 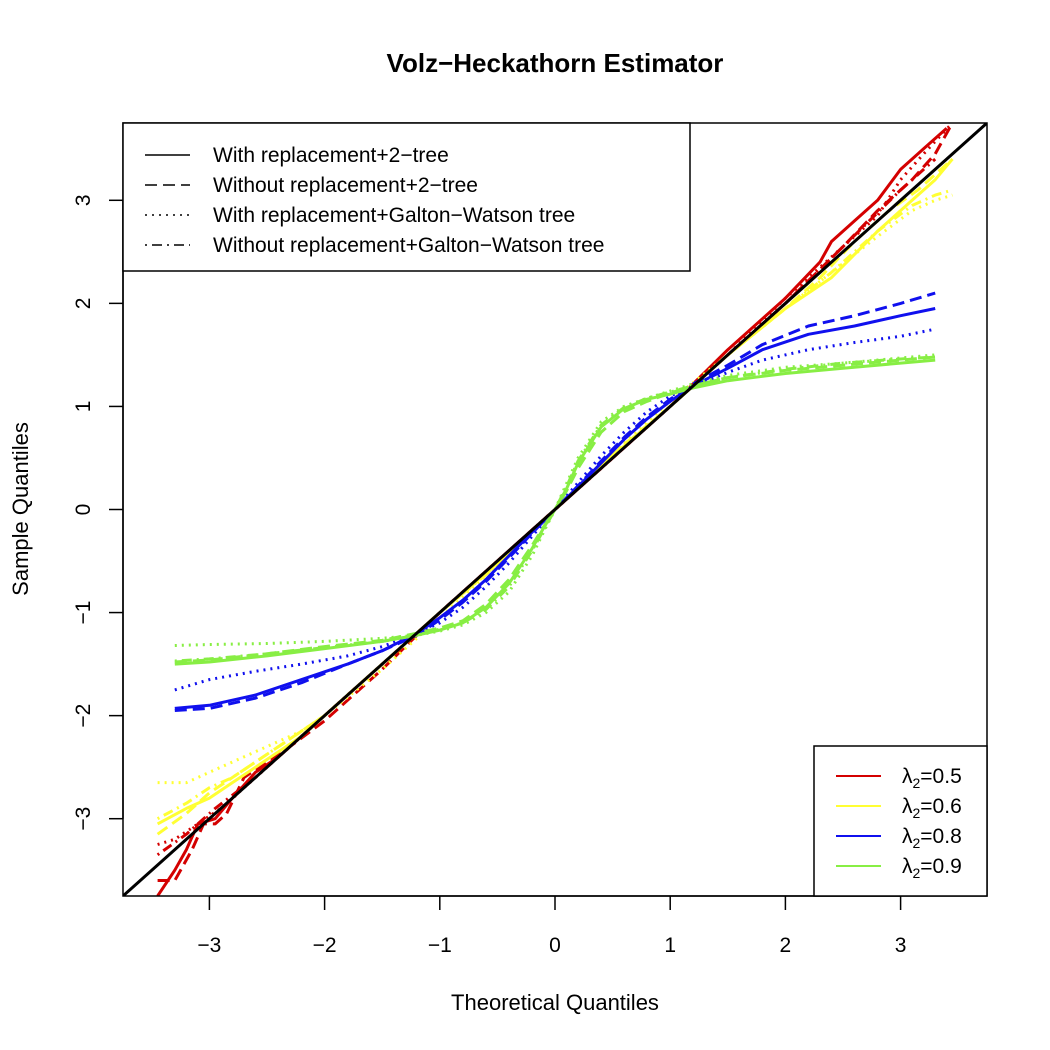 I want to click on color-legend-label: λ2=0.6, so click(x=932, y=808).